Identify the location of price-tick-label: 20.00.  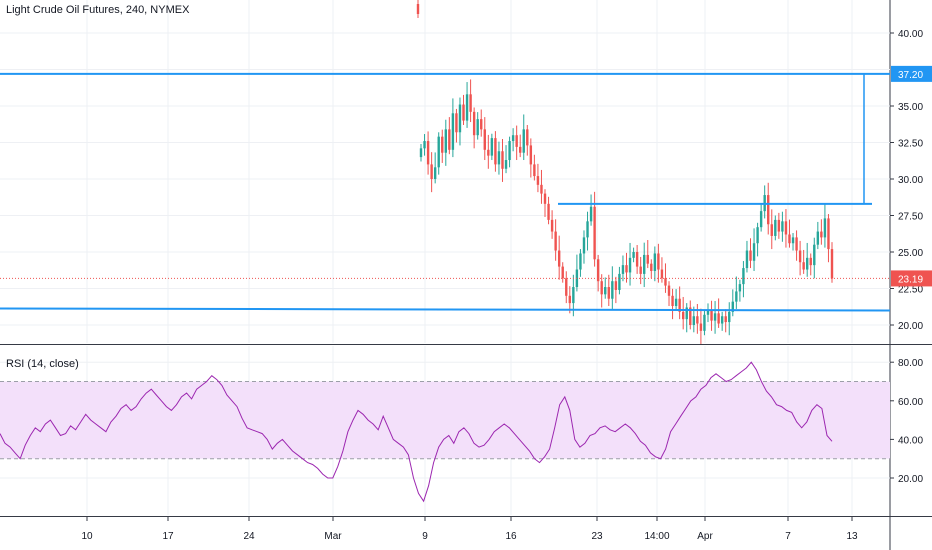
(910, 326).